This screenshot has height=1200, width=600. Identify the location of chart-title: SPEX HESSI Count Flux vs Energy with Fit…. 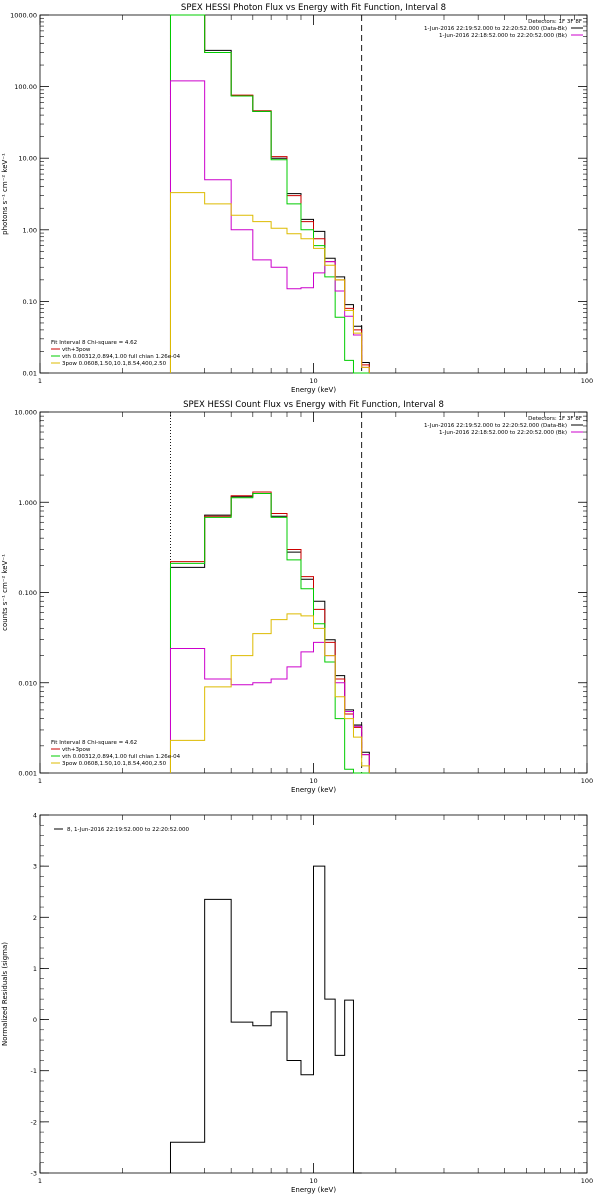
(313, 405).